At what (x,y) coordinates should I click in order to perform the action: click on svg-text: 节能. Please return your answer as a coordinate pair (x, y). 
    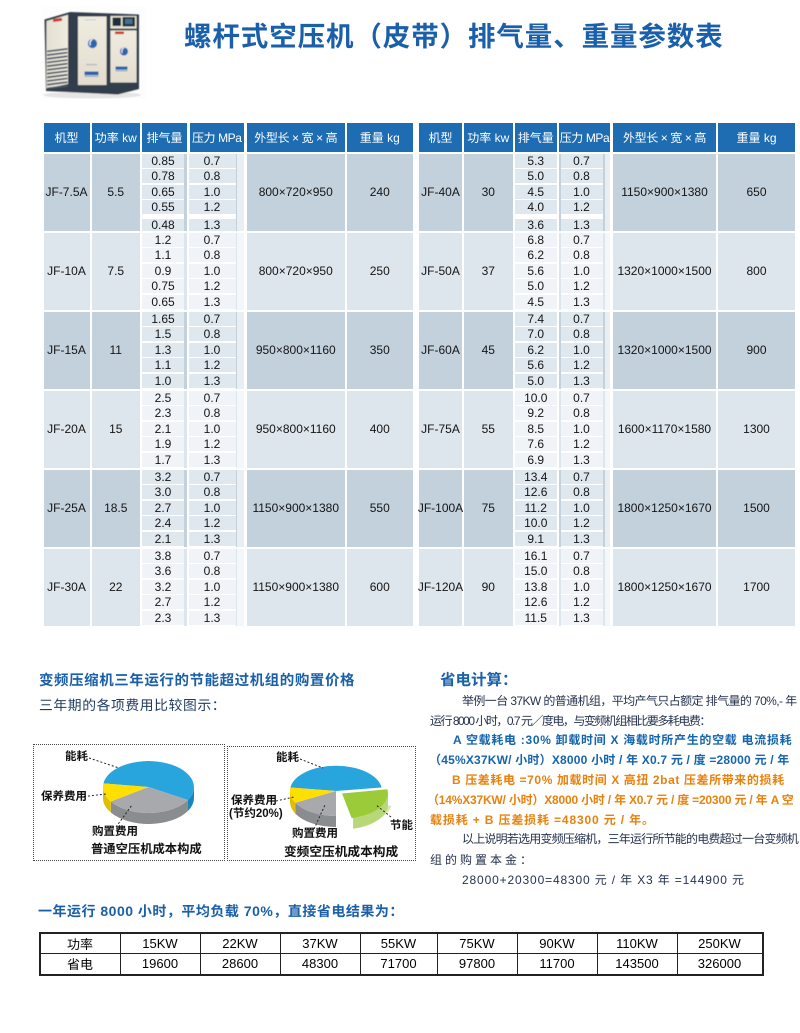
    Looking at the image, I should click on (401, 825).